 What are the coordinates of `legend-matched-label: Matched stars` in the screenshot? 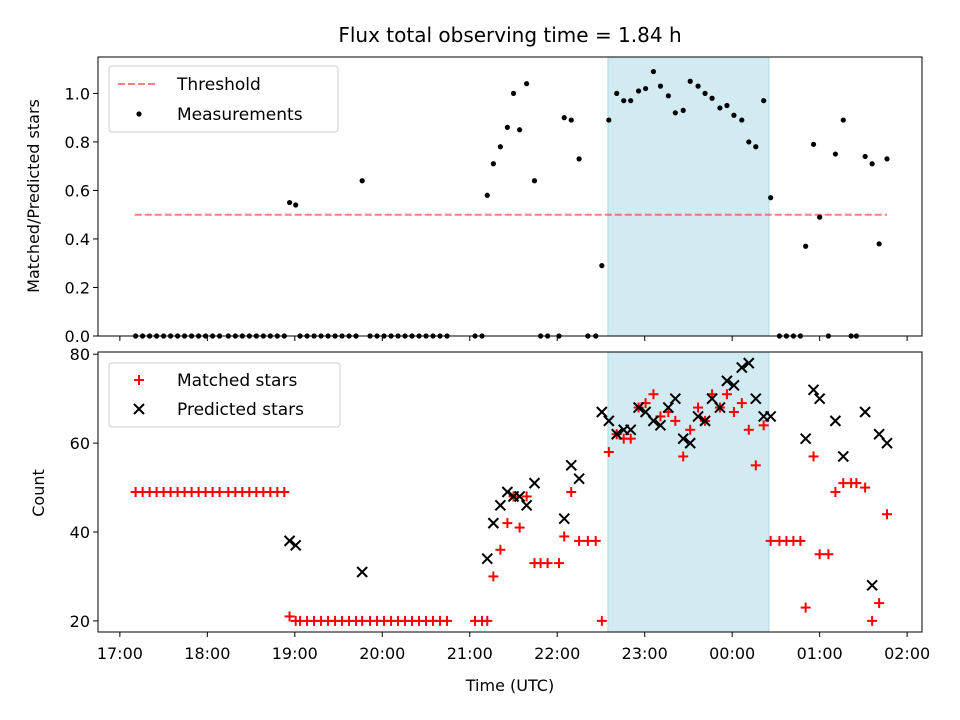 It's located at (237, 381).